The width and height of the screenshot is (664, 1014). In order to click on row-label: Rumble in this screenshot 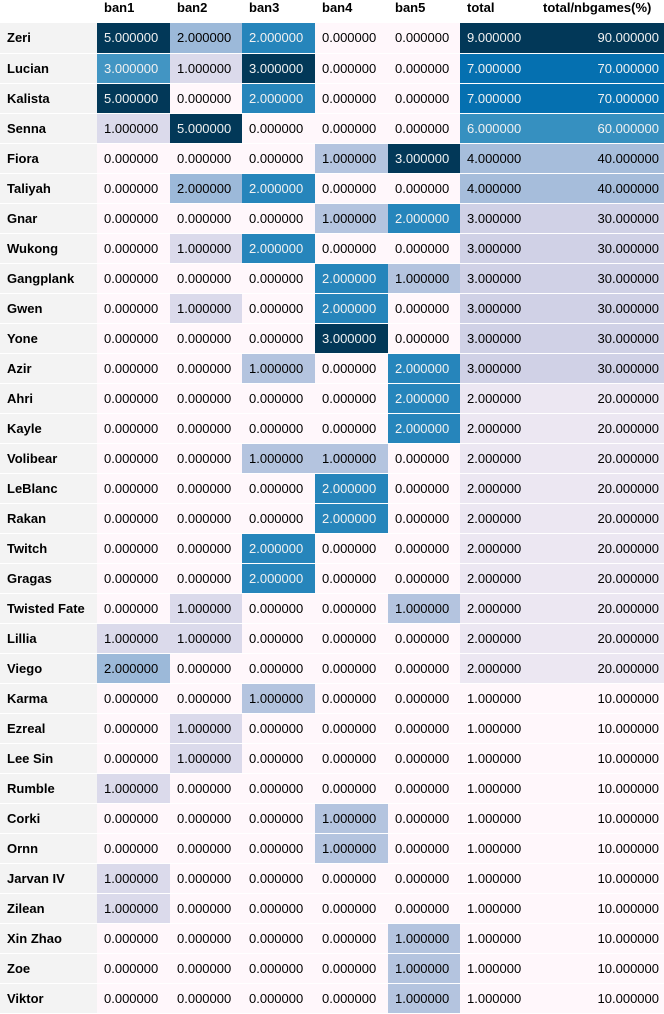, I will do `click(48, 788)`.